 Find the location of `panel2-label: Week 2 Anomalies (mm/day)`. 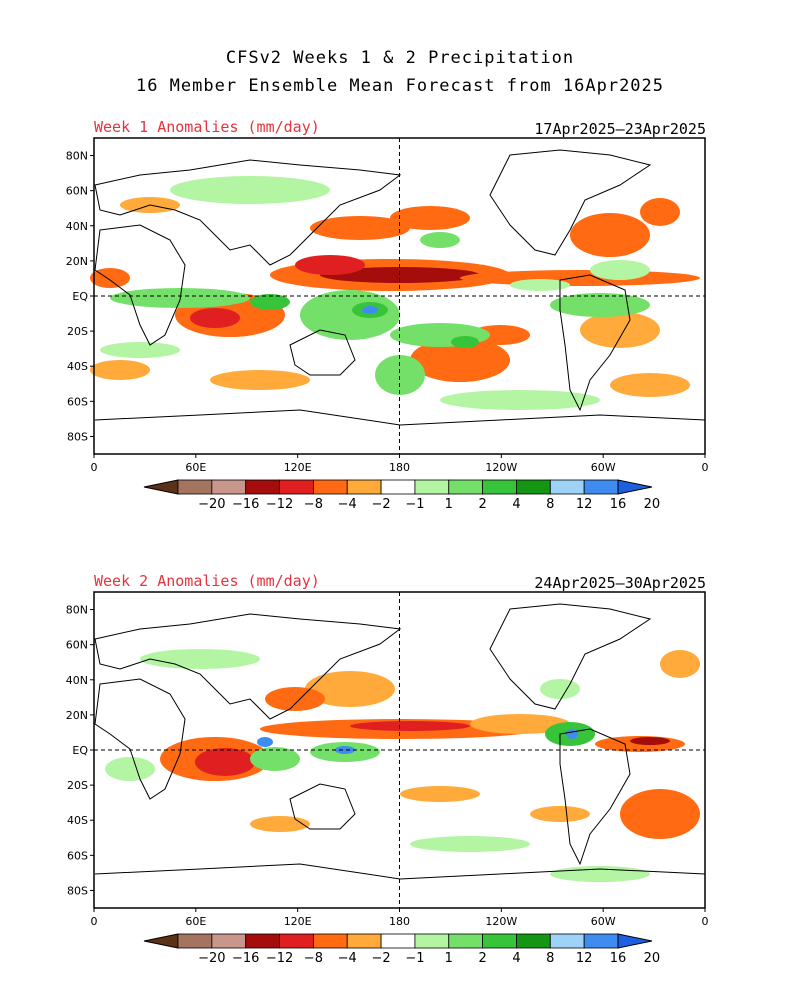

panel2-label: Week 2 Anomalies (mm/day) is located at coordinates (207, 581).